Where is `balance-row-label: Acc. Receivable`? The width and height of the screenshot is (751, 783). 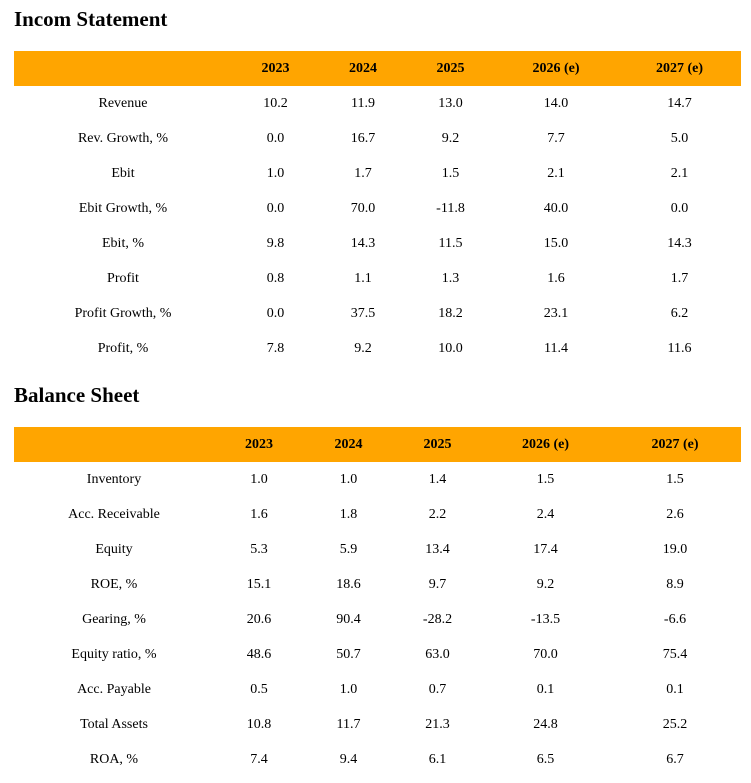 balance-row-label: Acc. Receivable is located at coordinates (114, 514).